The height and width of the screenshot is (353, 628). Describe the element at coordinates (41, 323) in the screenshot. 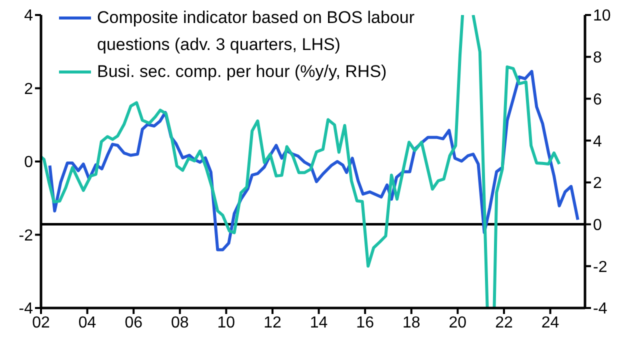

I see `x-tick-label: 02` at that location.